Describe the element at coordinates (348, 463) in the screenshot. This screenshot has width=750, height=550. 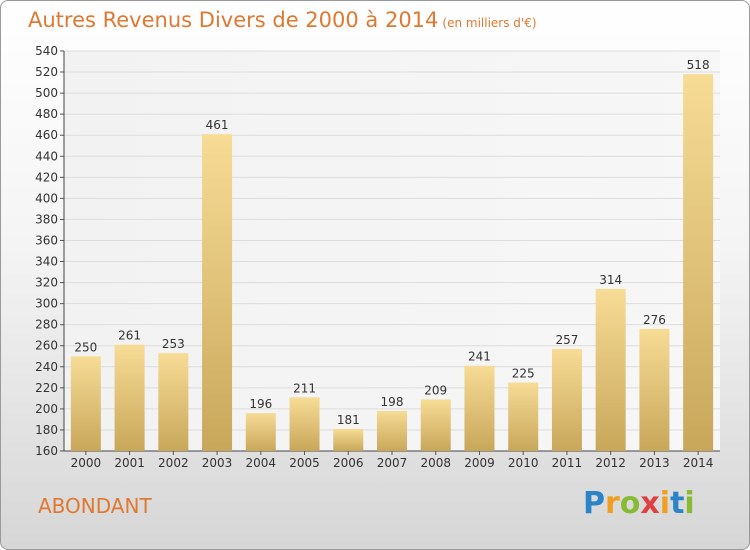
I see `x-tick-label: 2006` at that location.